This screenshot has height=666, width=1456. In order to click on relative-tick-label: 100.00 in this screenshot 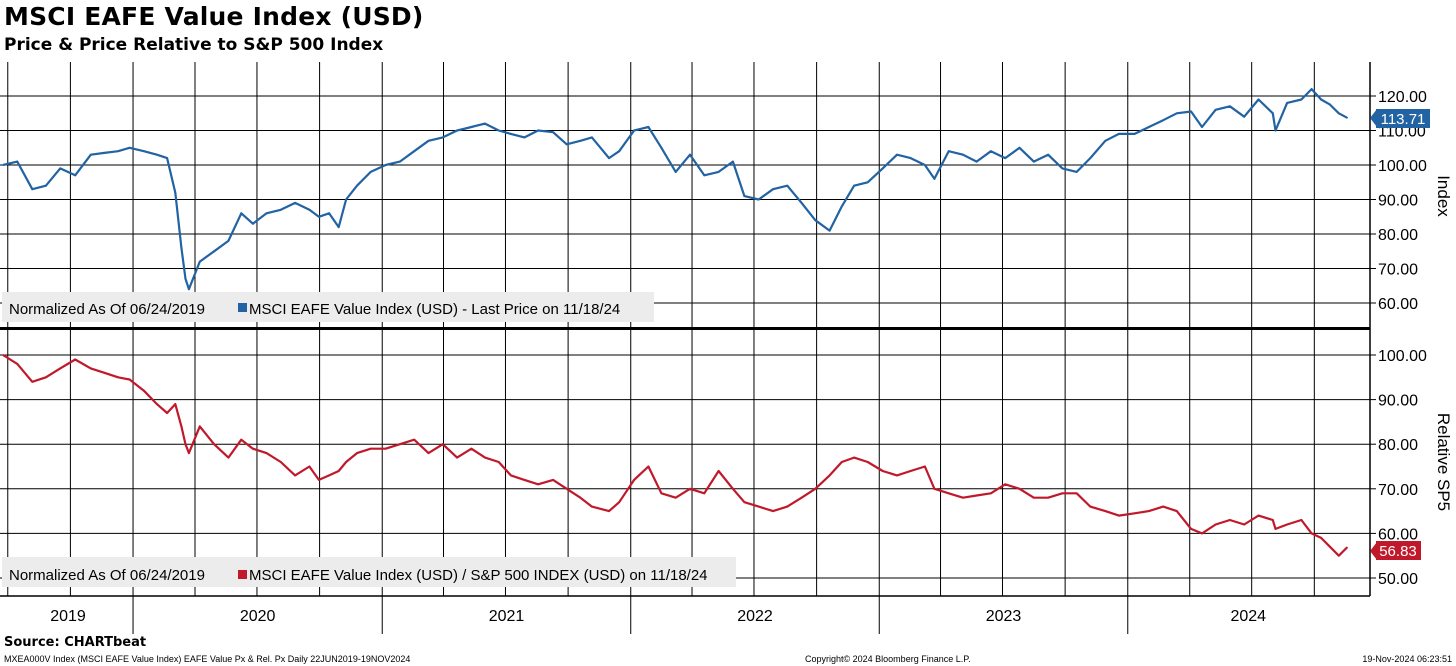, I will do `click(1402, 356)`.